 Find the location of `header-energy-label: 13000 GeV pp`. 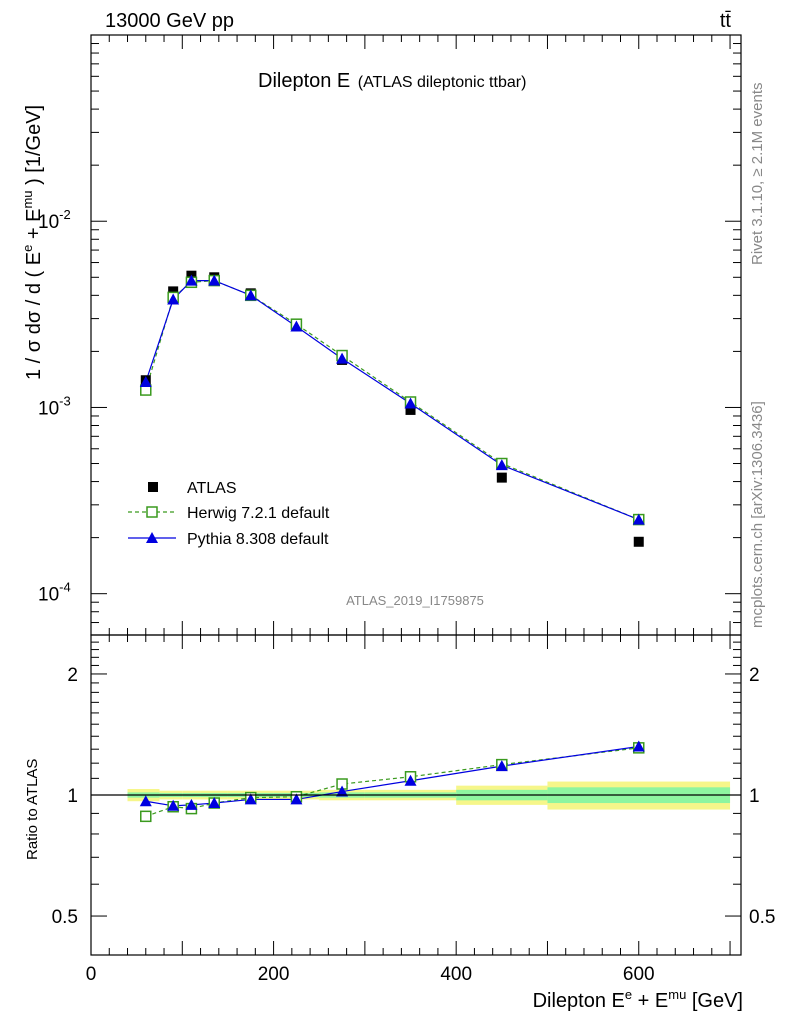

header-energy-label: 13000 GeV pp is located at coordinates (169, 21).